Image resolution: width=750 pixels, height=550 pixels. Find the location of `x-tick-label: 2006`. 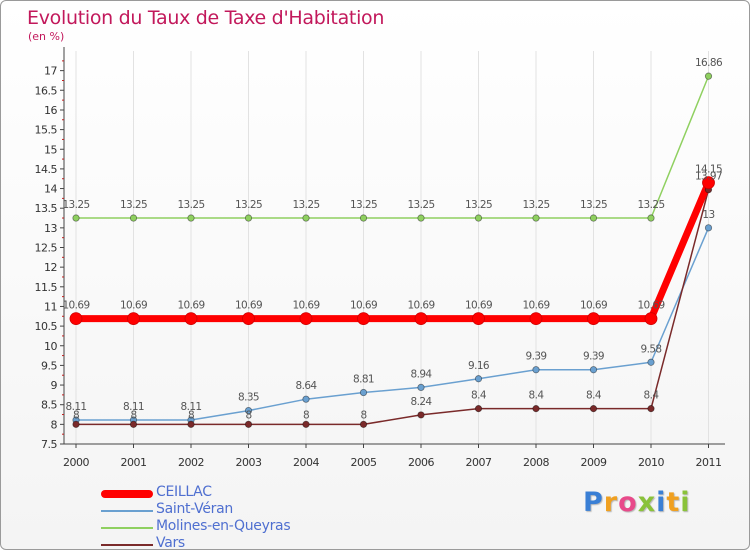

x-tick-label: 2006 is located at coordinates (421, 462).